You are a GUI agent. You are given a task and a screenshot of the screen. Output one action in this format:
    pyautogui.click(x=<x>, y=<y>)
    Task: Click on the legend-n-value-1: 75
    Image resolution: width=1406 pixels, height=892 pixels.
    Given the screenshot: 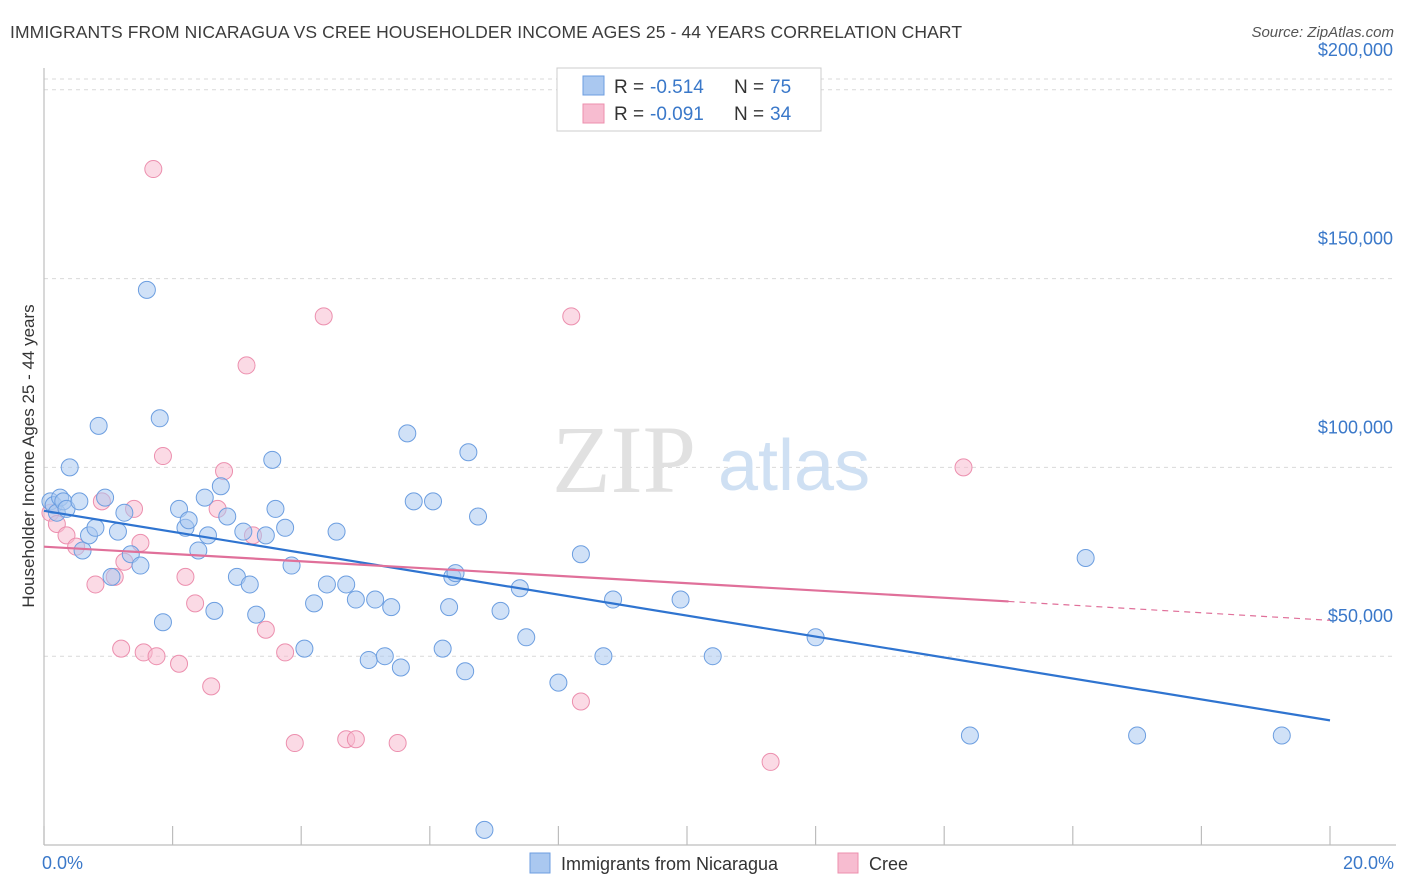 What is the action you would take?
    pyautogui.click(x=780, y=87)
    